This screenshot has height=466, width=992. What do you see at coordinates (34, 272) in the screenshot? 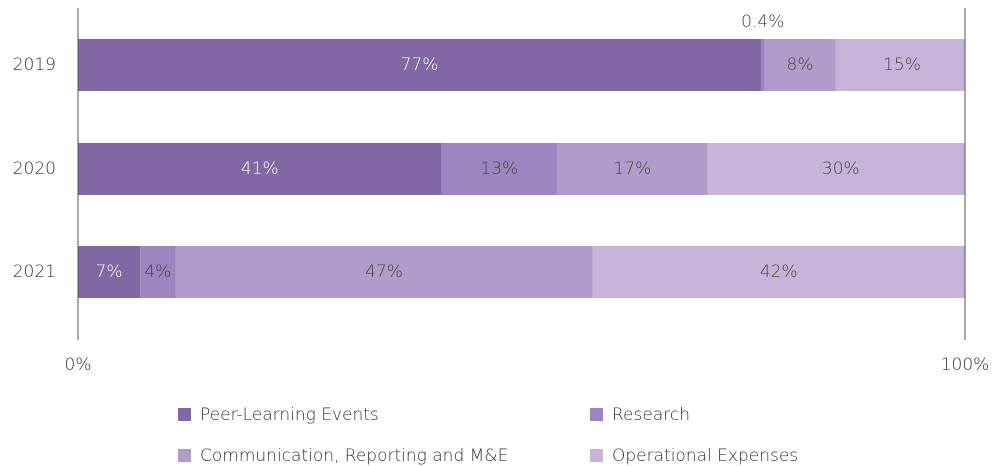
I see `y-tick-label: 2021` at bounding box center [34, 272].